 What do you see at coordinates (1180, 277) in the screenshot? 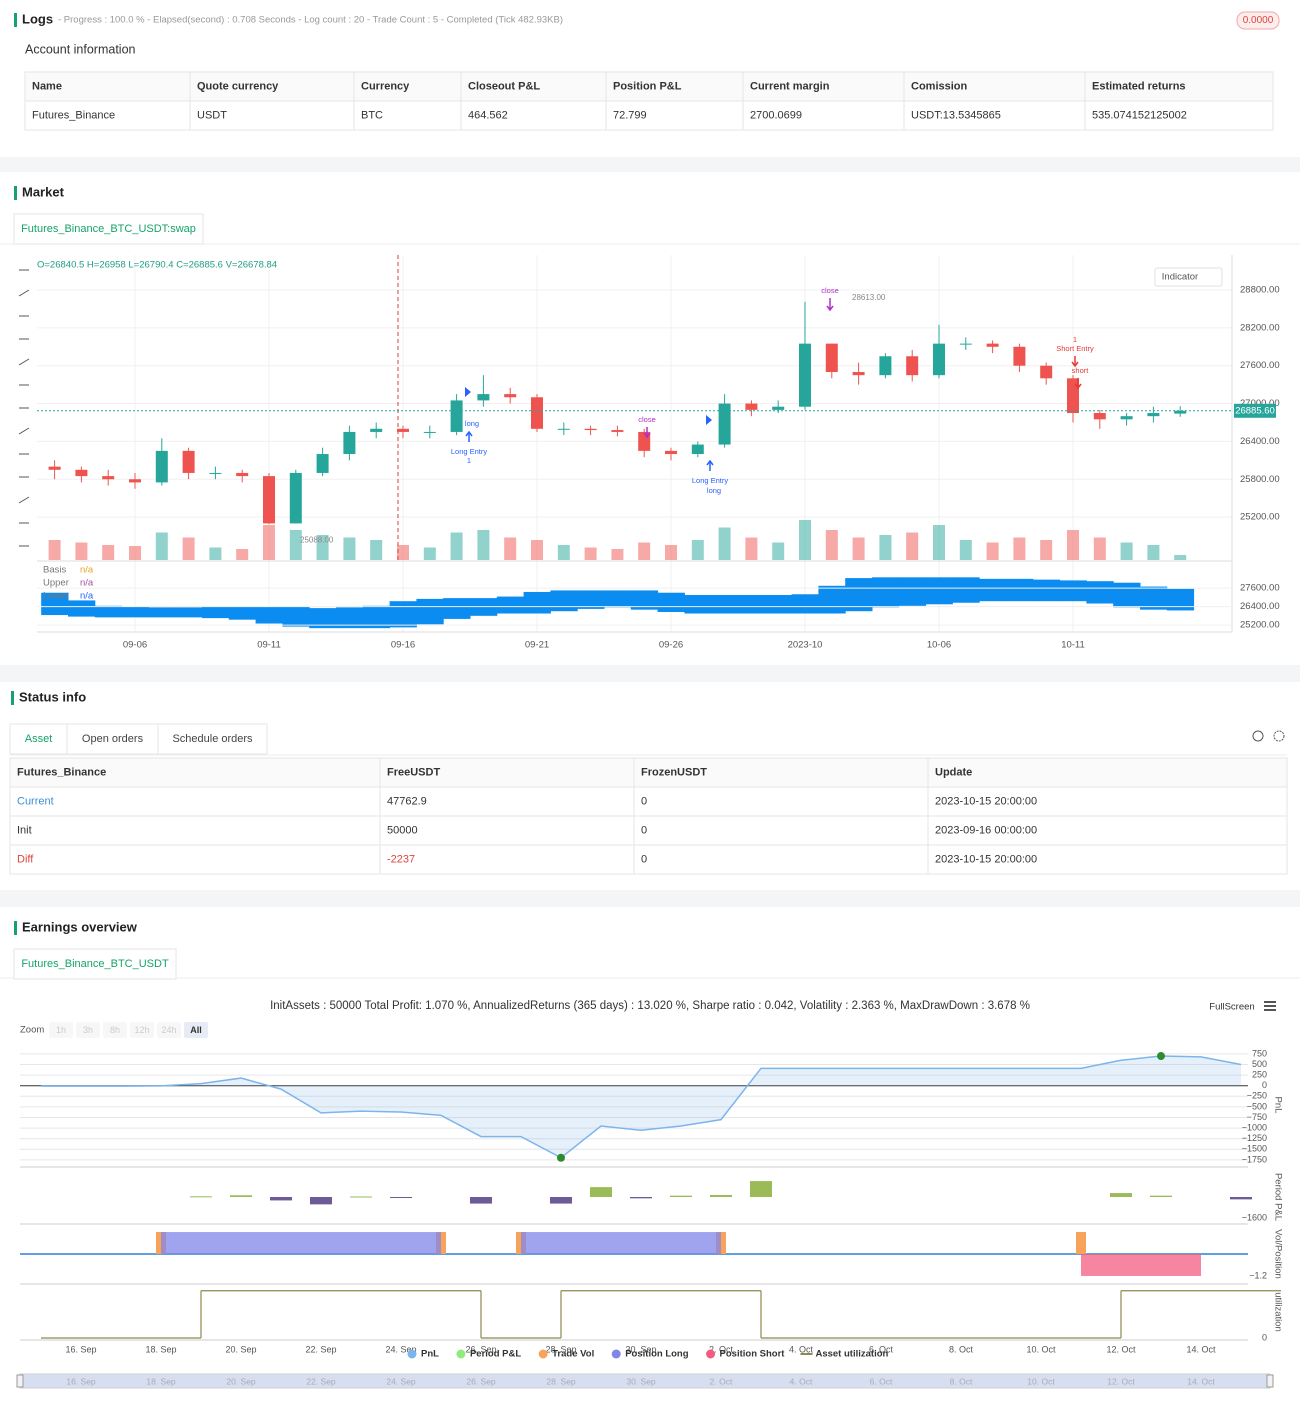
I see `indicator-button-label: Indicator` at bounding box center [1180, 277].